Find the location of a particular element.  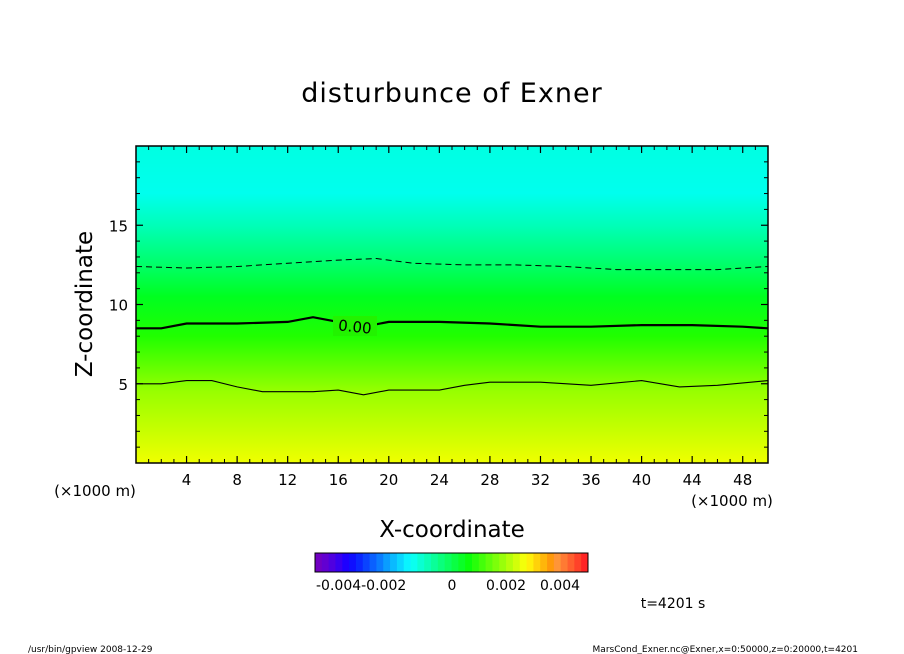

x-tick-label: 12 is located at coordinates (287, 480).